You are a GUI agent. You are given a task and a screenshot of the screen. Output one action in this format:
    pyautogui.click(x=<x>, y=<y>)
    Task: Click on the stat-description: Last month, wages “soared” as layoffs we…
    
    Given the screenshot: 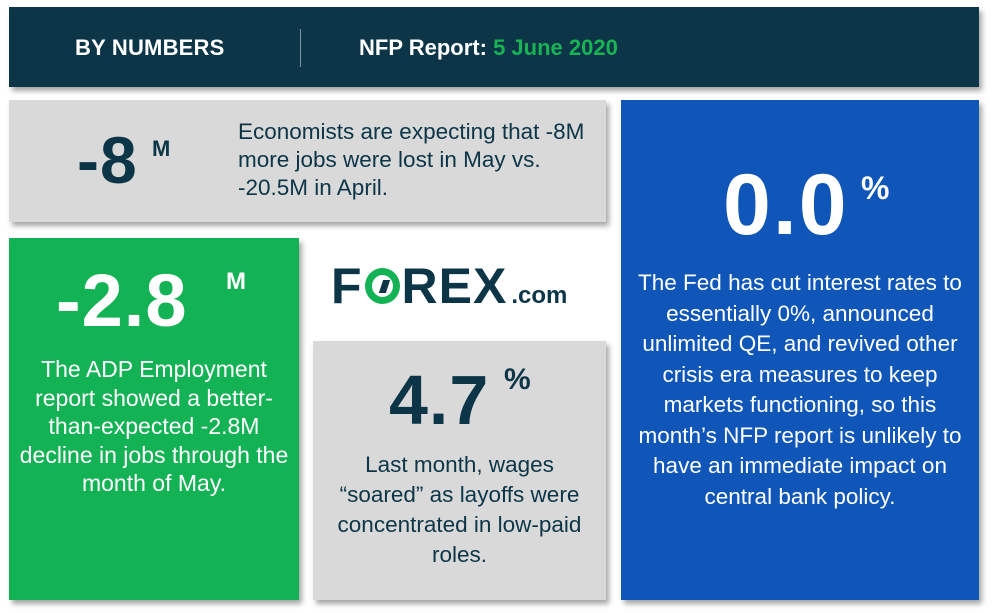 What is the action you would take?
    pyautogui.click(x=459, y=509)
    